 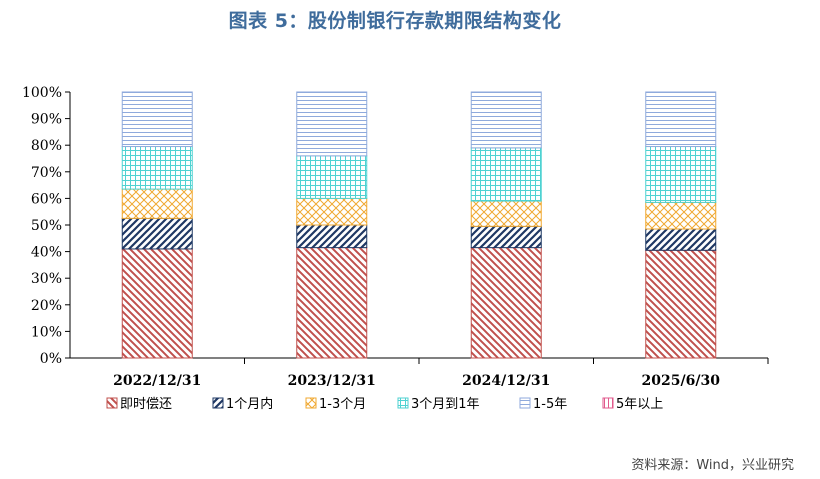 I want to click on x-tick-label: 2023/12/31, so click(x=332, y=381).